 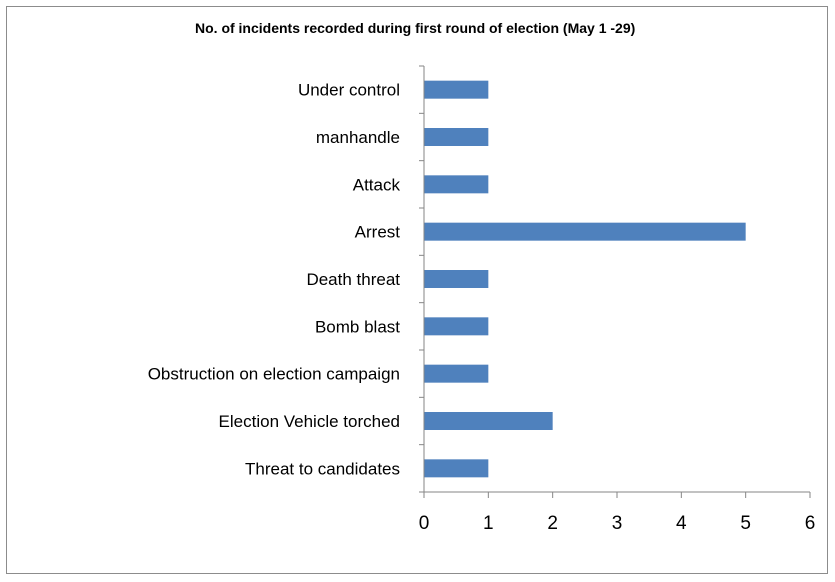 What do you see at coordinates (810, 523) in the screenshot?
I see `x-tick-label: 6` at bounding box center [810, 523].